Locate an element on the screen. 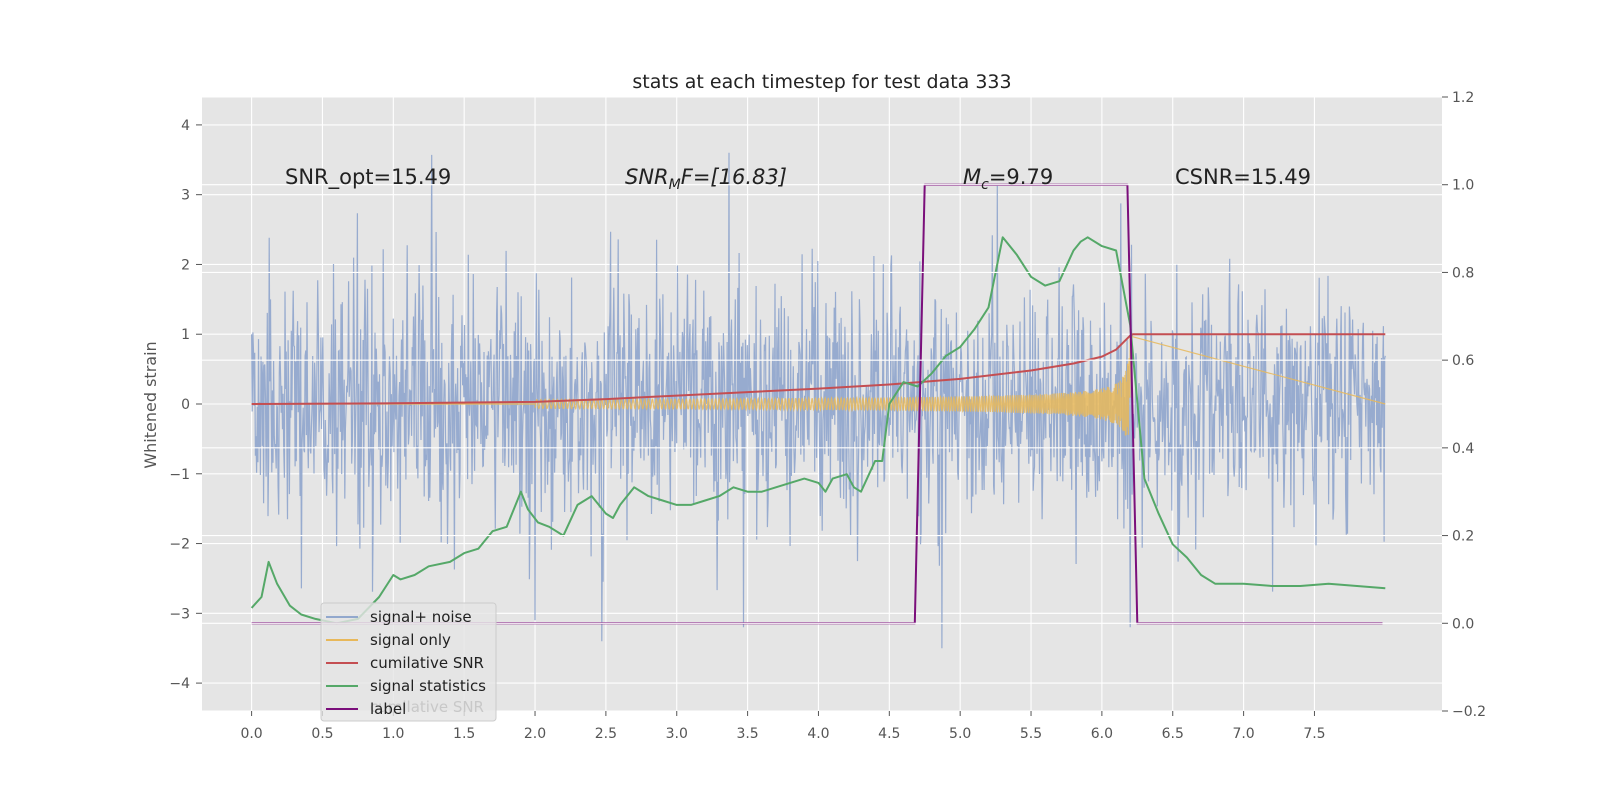 The height and width of the screenshot is (800, 1600). legend-label: signal only is located at coordinates (410, 640).